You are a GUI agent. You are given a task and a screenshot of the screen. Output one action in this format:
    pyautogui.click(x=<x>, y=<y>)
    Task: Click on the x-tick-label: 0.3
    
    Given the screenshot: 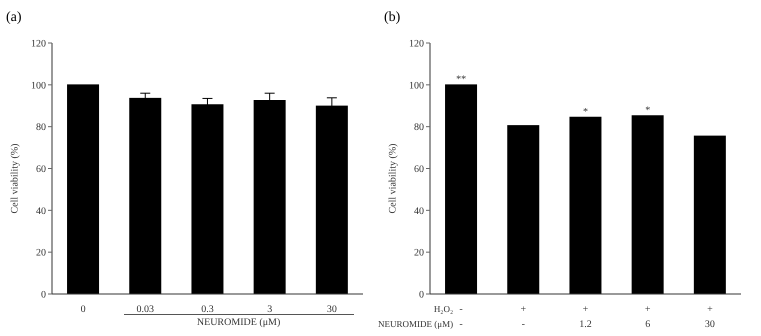 What is the action you would take?
    pyautogui.click(x=207, y=309)
    